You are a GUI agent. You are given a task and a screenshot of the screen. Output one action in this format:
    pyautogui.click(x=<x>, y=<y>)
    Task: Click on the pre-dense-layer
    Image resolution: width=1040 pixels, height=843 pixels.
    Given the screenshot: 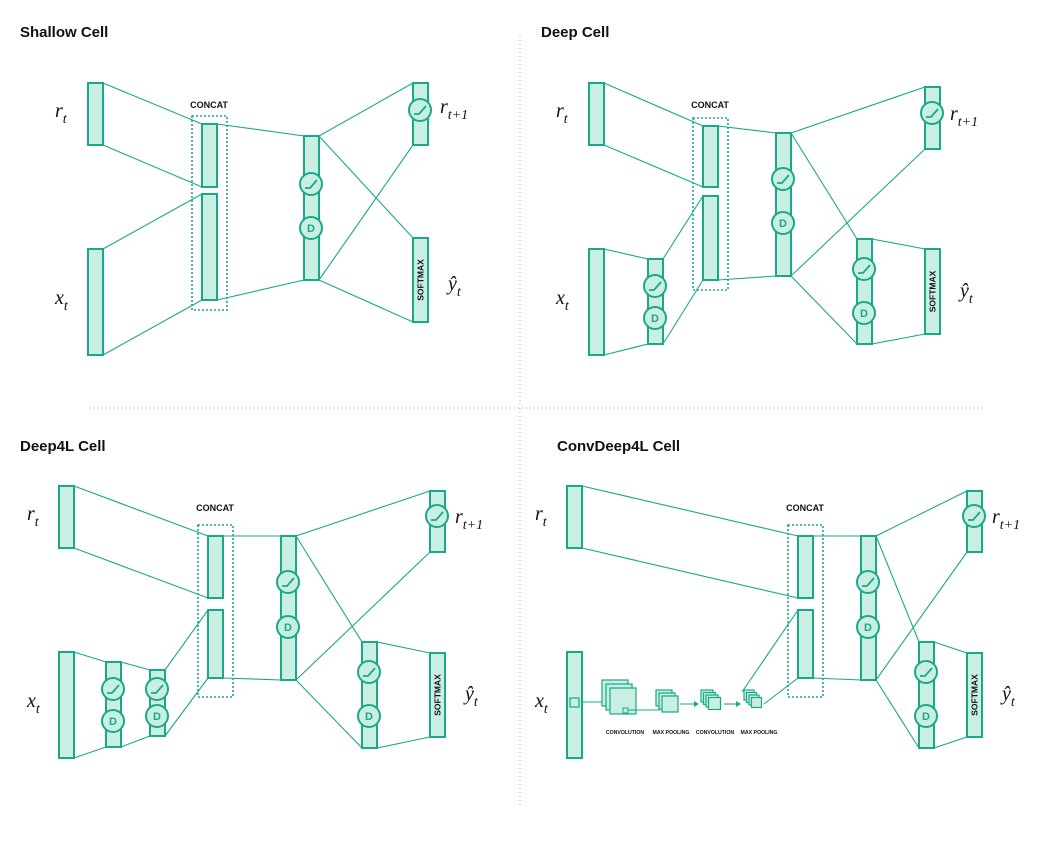 What is the action you would take?
    pyautogui.click(x=655, y=301)
    